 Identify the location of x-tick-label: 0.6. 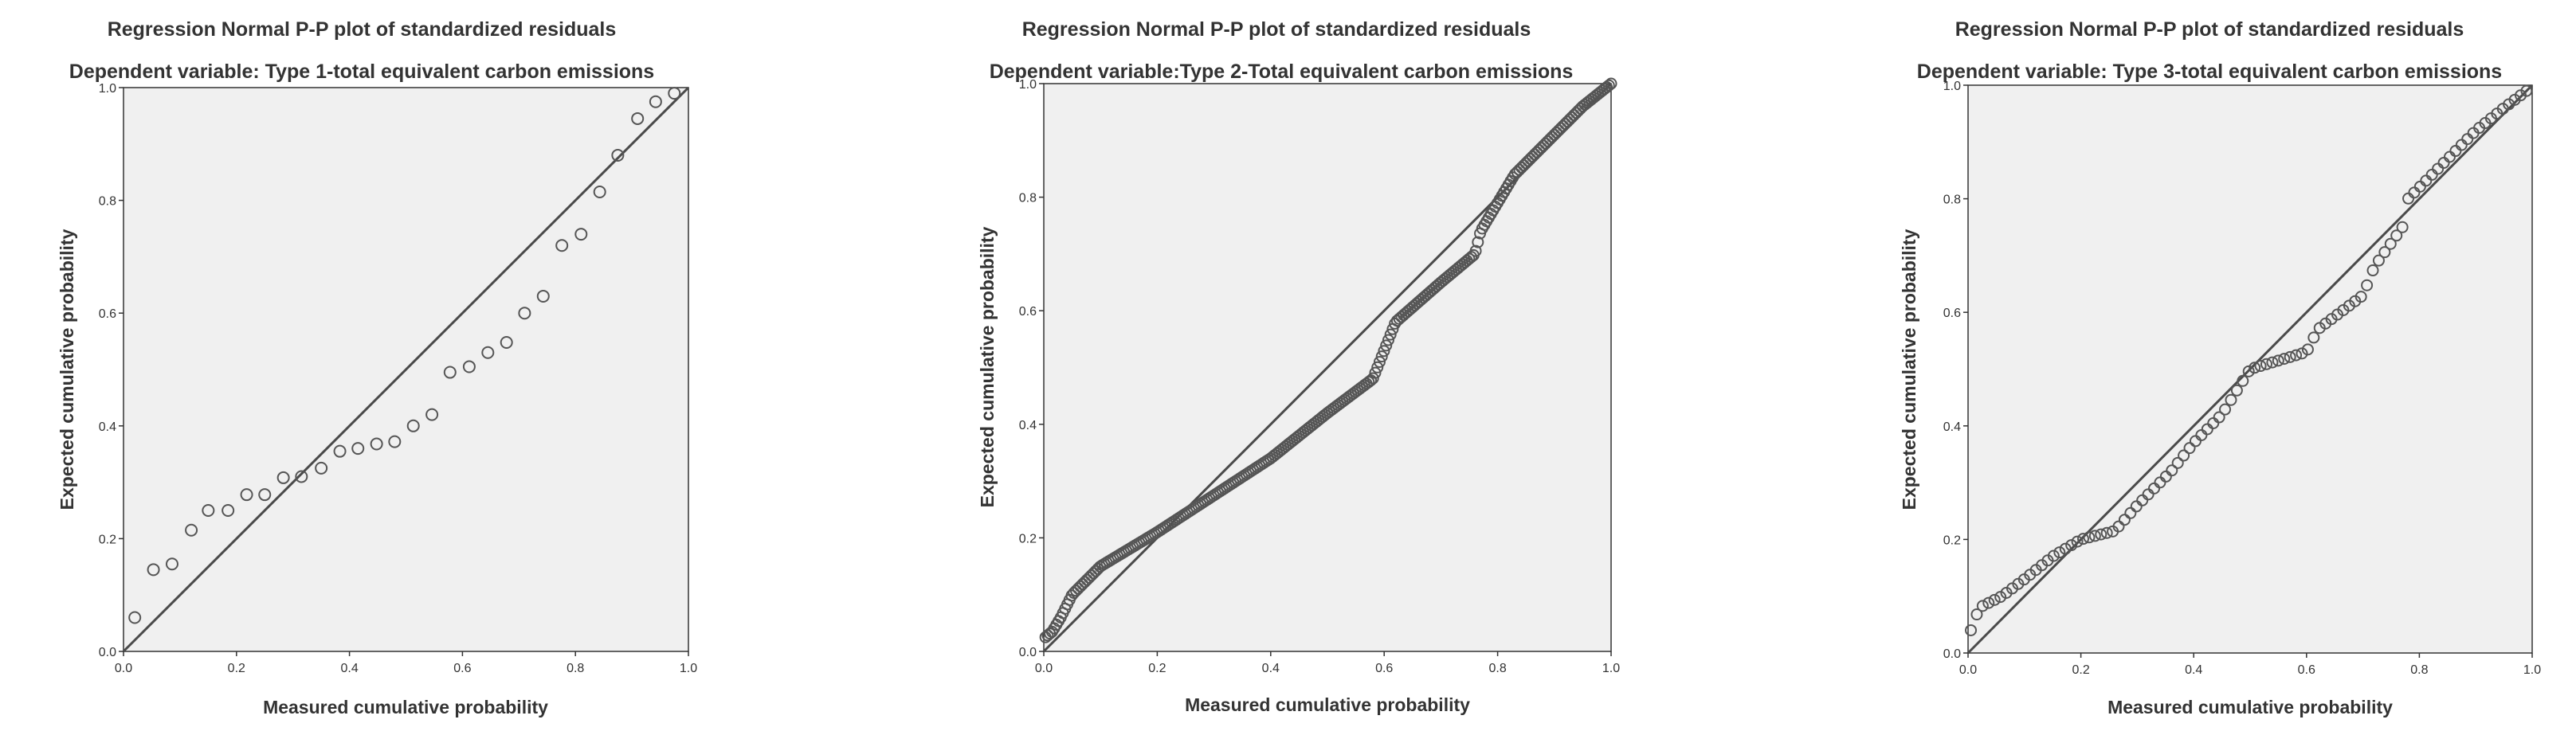
(462, 668).